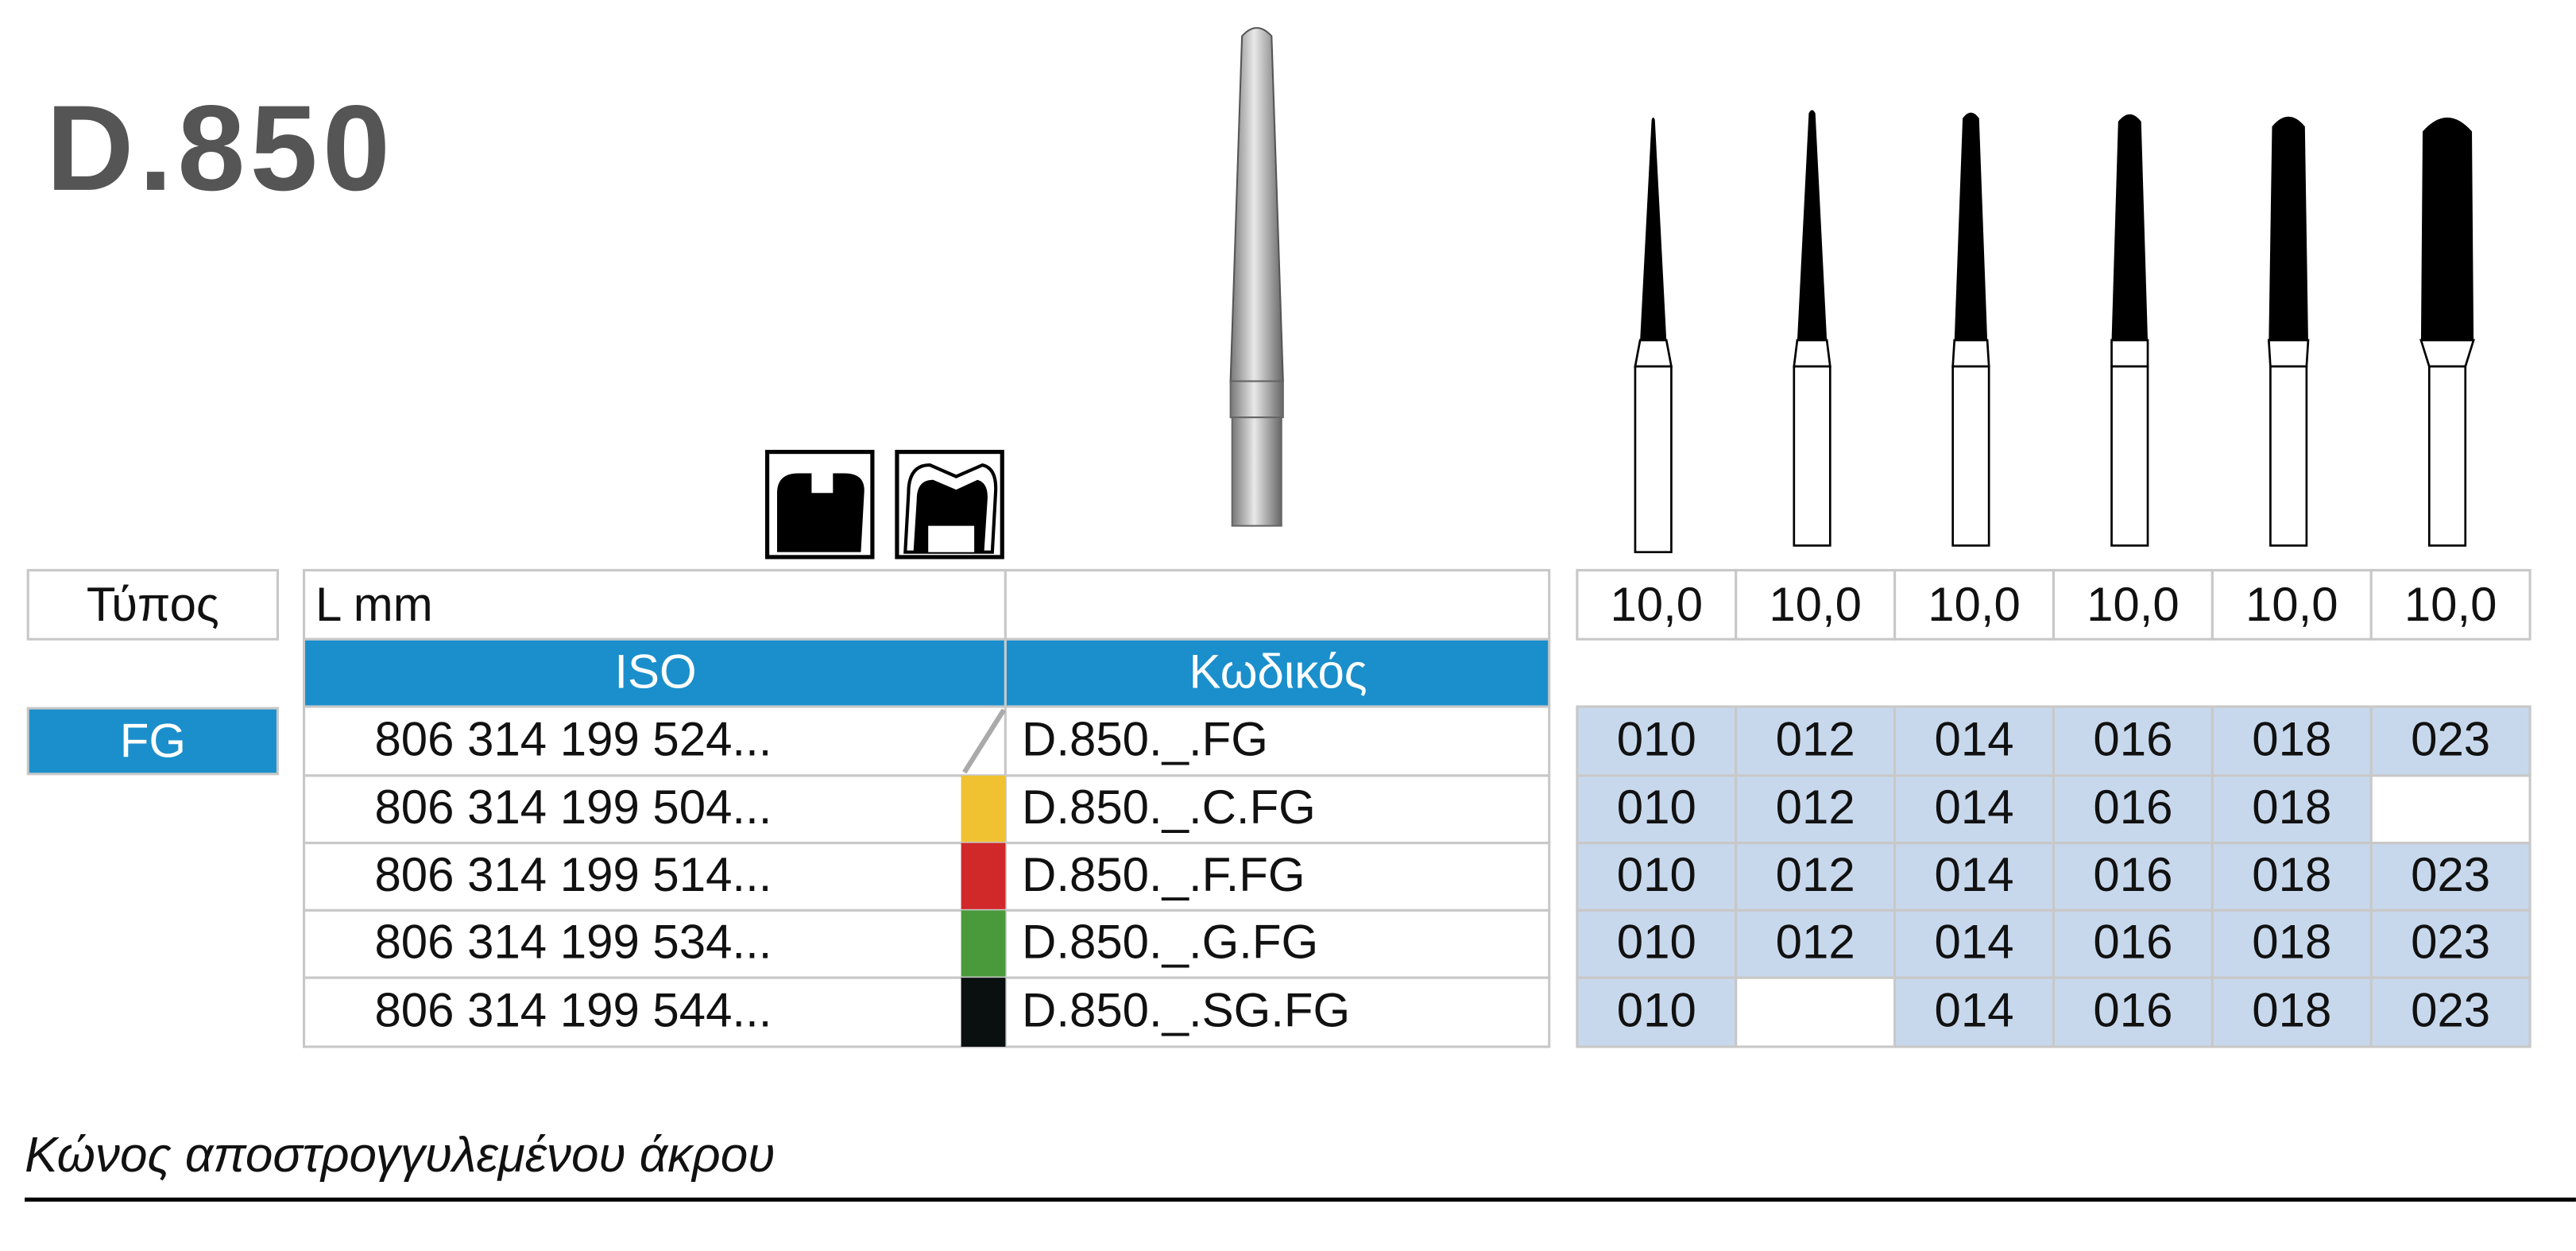  I want to click on code: D.850._.SG.FG, so click(1186, 1010).